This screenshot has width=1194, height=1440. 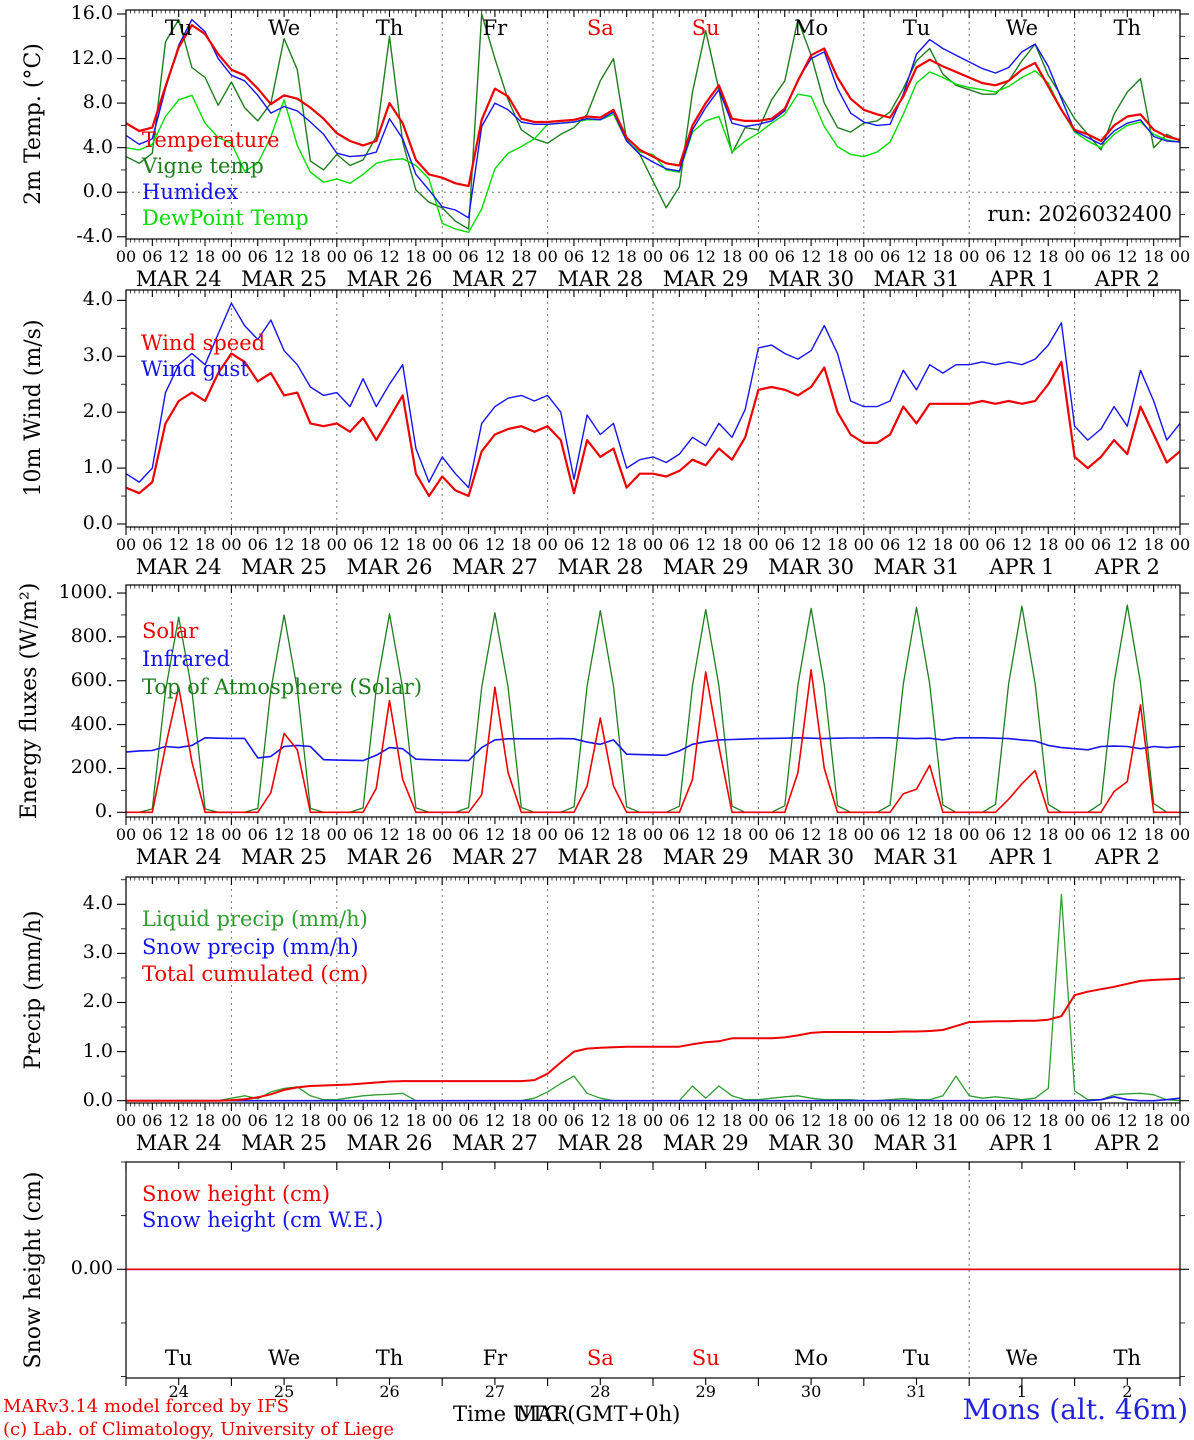 What do you see at coordinates (178, 279) in the screenshot?
I see `x-date-label: MAR 24` at bounding box center [178, 279].